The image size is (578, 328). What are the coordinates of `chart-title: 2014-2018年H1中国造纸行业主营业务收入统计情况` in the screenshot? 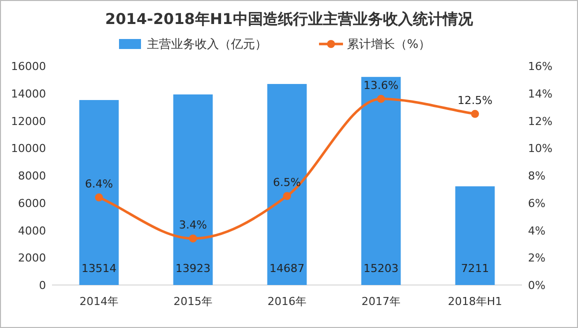 It's located at (289, 19).